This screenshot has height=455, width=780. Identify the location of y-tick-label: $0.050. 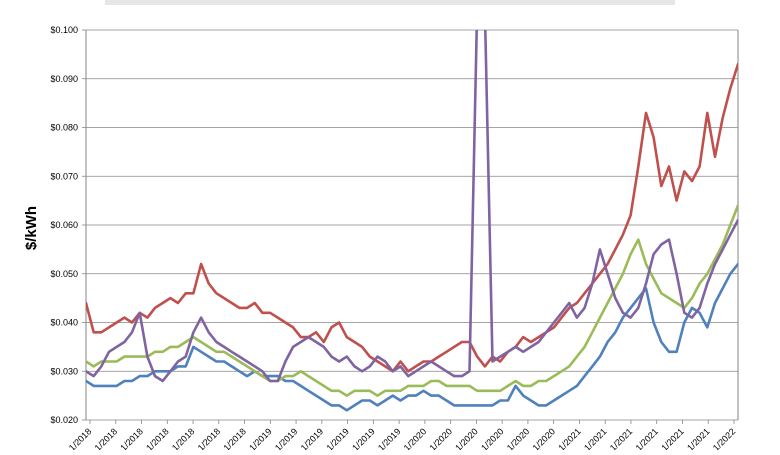
(64, 274).